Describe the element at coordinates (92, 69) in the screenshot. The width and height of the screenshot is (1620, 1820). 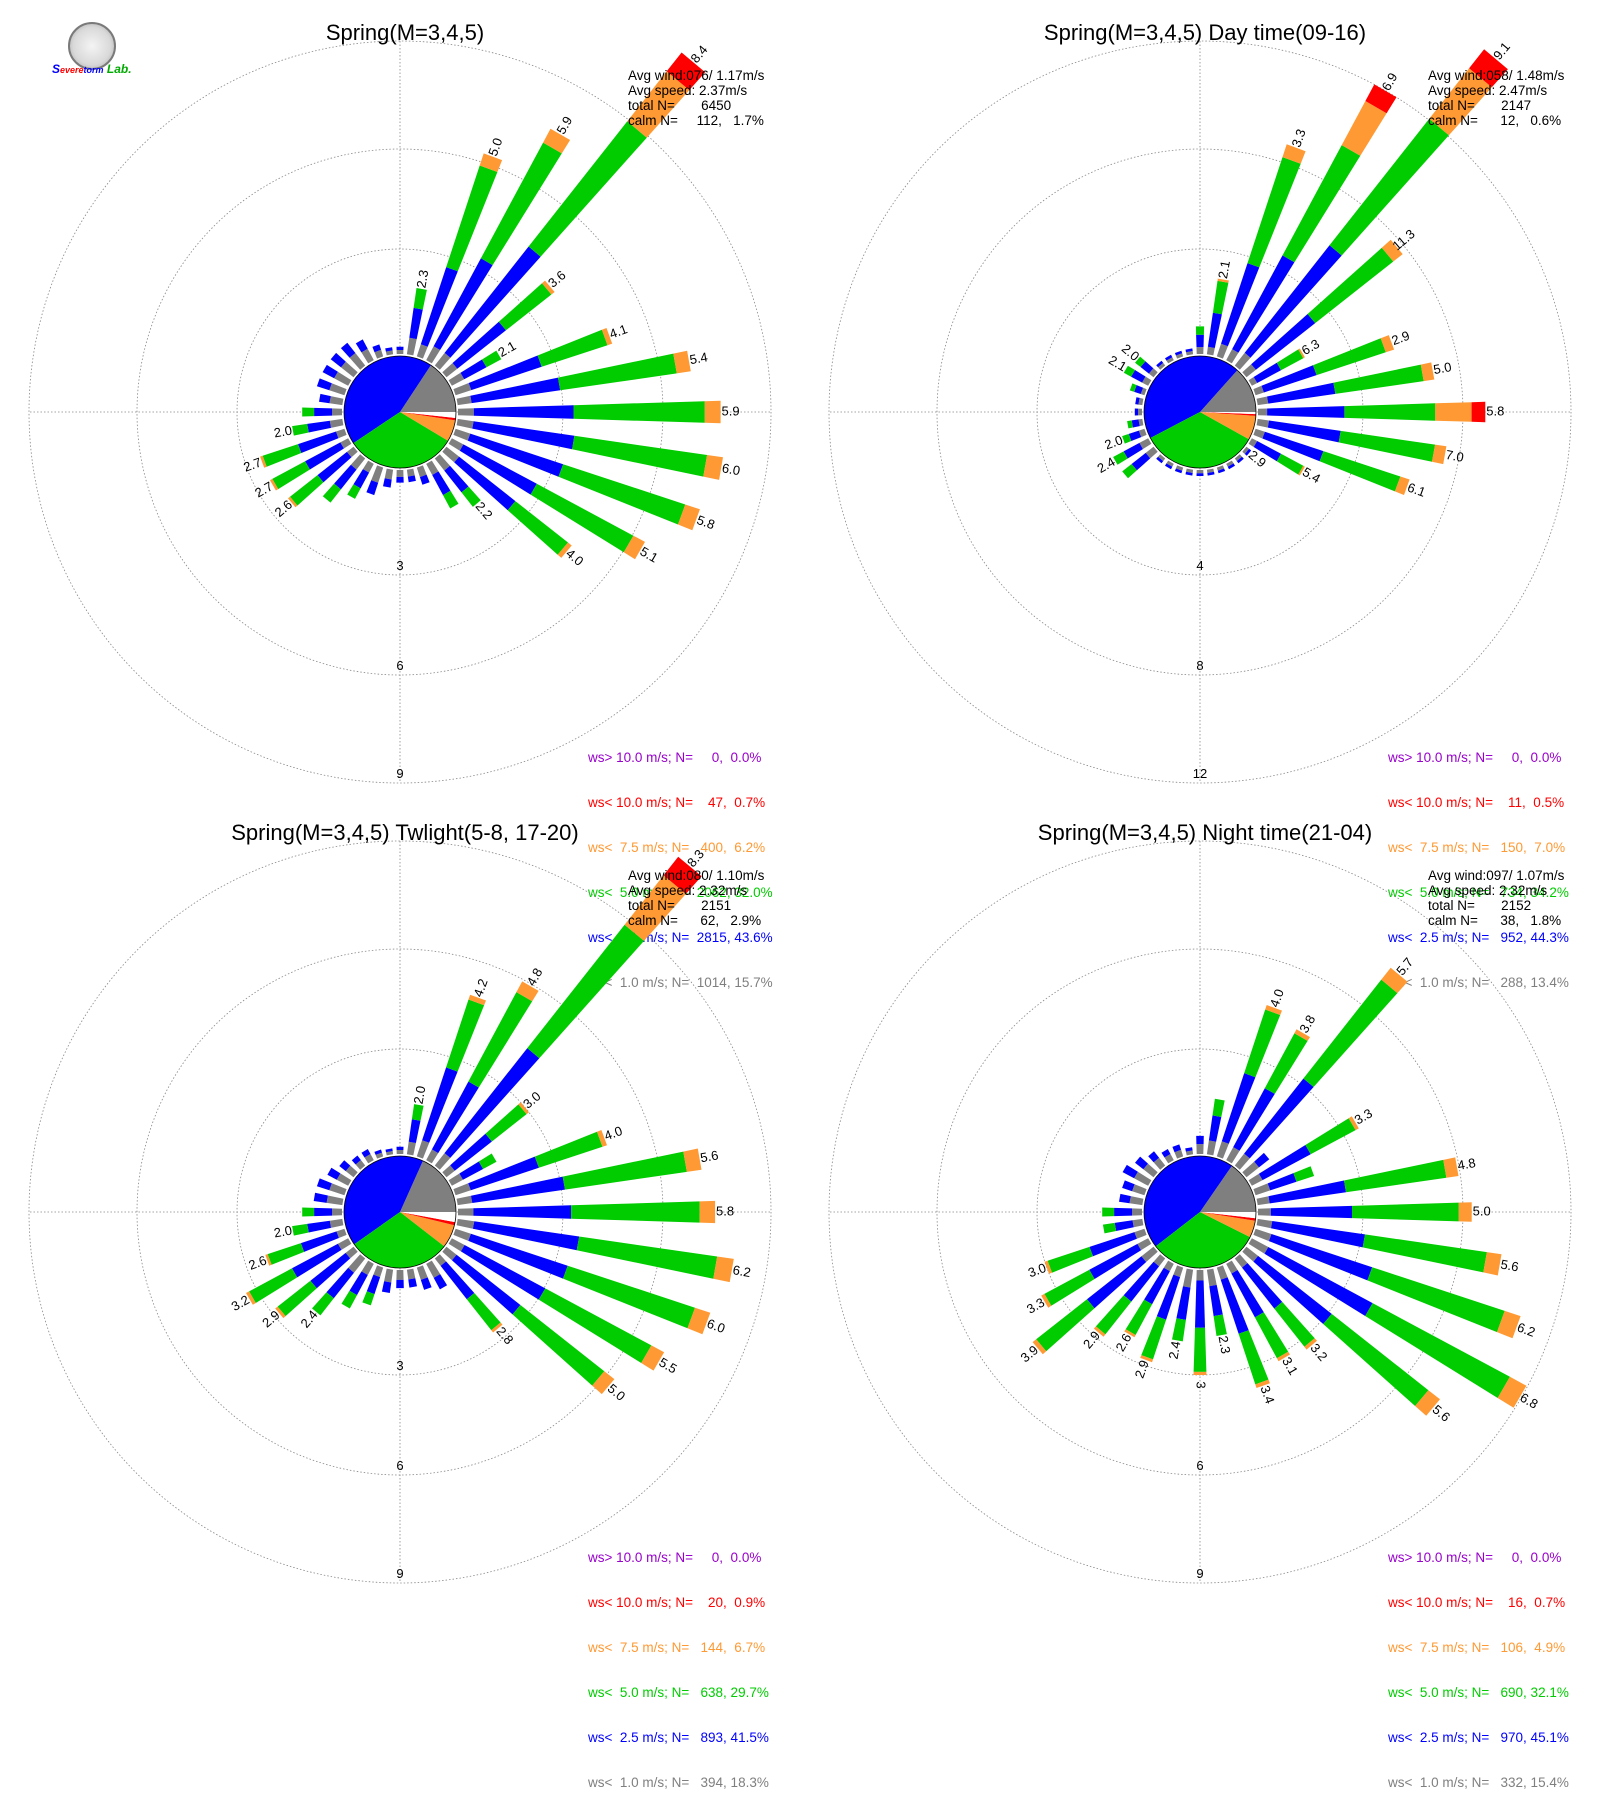
I see `logo-text: Severetorm Lab.` at that location.